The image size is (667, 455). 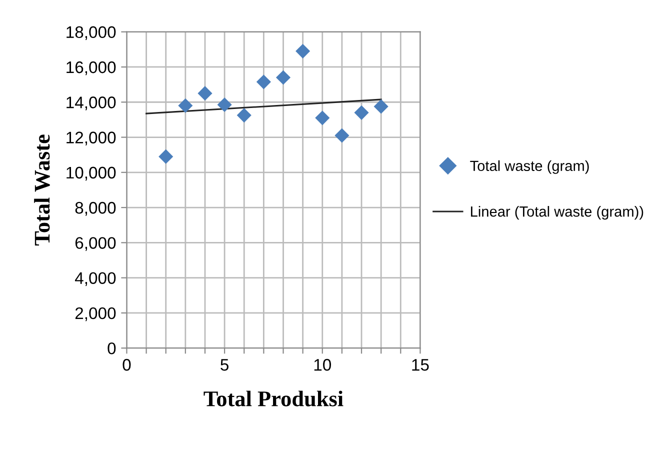 What do you see at coordinates (91, 68) in the screenshot?
I see `y-tick-label: 16,000` at bounding box center [91, 68].